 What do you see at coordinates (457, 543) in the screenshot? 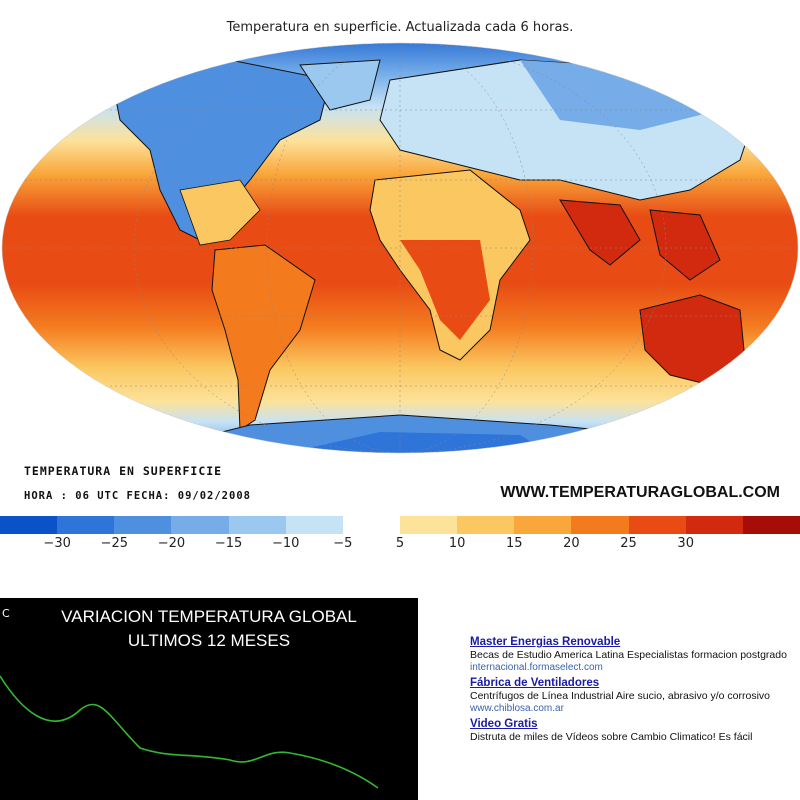
I see `legend-tick-label: 10` at bounding box center [457, 543].